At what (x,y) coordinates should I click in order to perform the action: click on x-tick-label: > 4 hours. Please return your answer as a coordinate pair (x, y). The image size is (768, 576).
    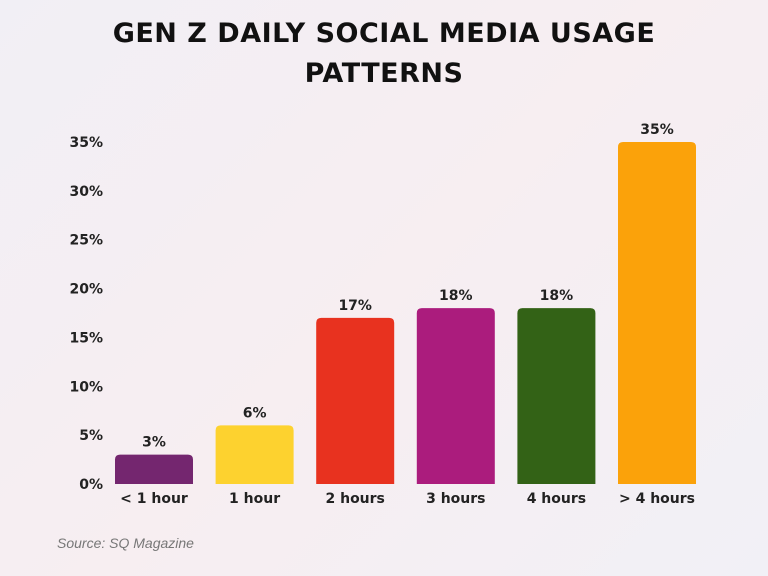
    Looking at the image, I should click on (657, 499).